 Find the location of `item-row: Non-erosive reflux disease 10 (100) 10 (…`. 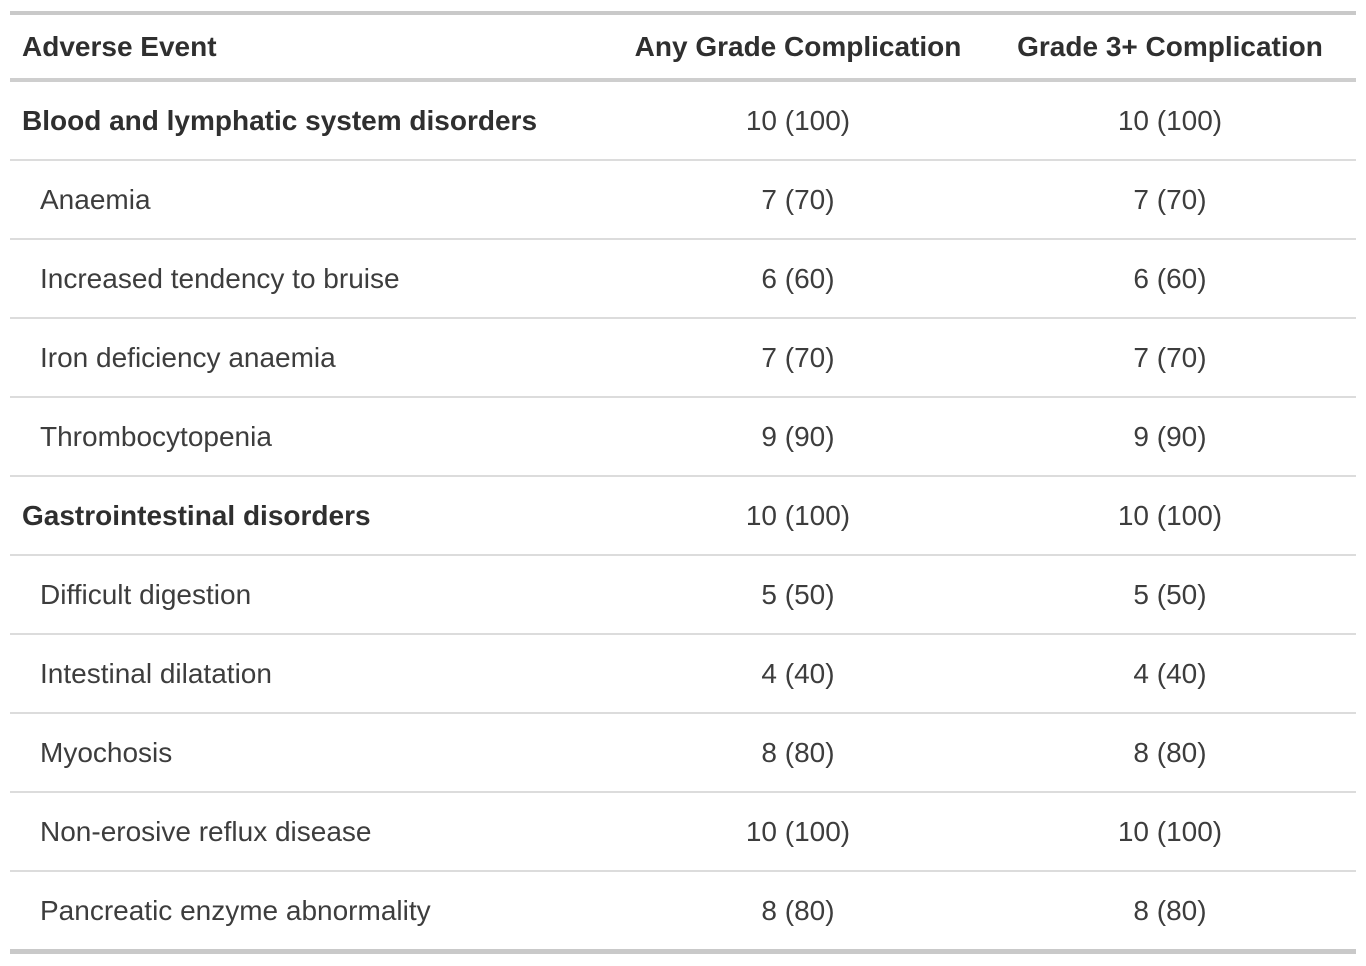

item-row: Non-erosive reflux disease 10 (100) 10 (… is located at coordinates (683, 832).